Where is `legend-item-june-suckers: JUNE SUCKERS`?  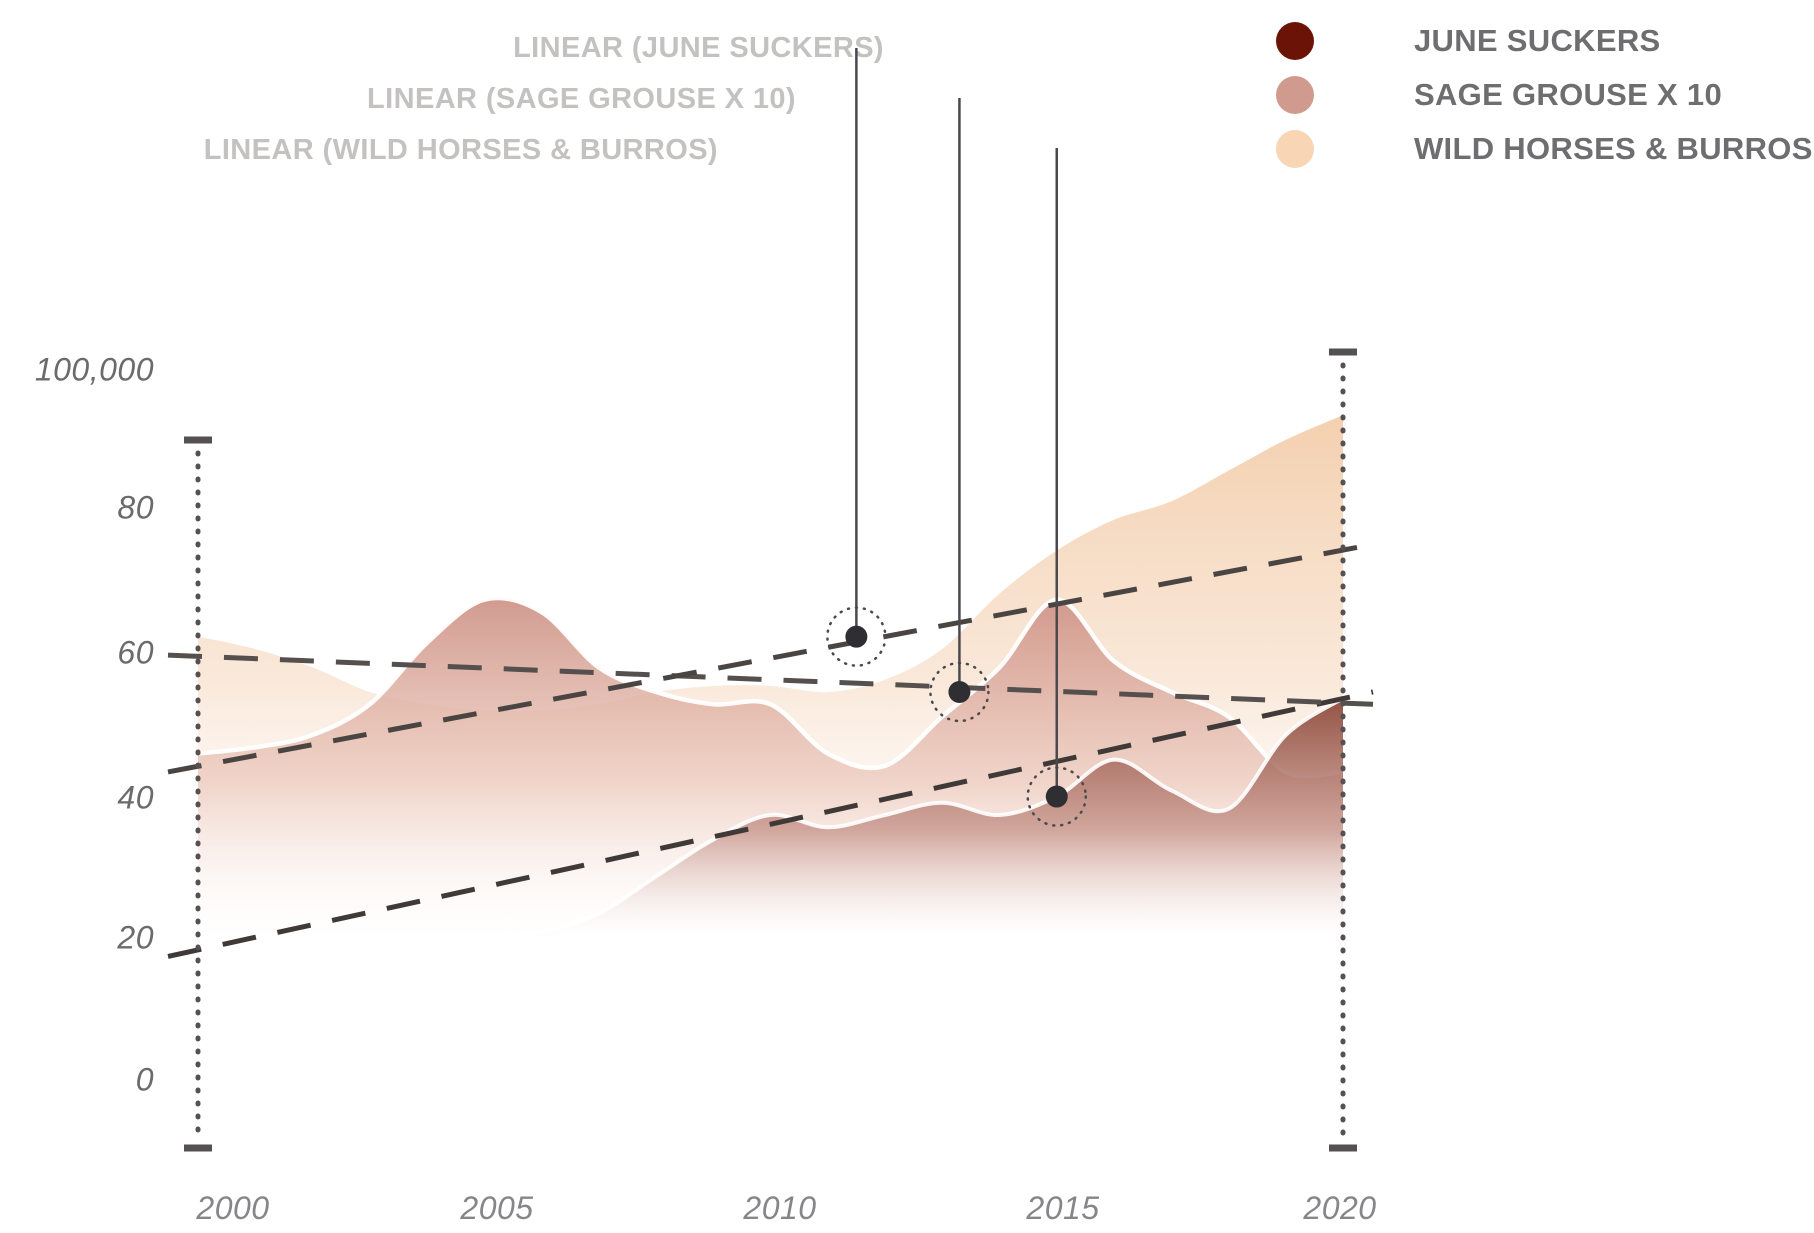
legend-item-june-suckers: JUNE SUCKERS is located at coordinates (1540, 41).